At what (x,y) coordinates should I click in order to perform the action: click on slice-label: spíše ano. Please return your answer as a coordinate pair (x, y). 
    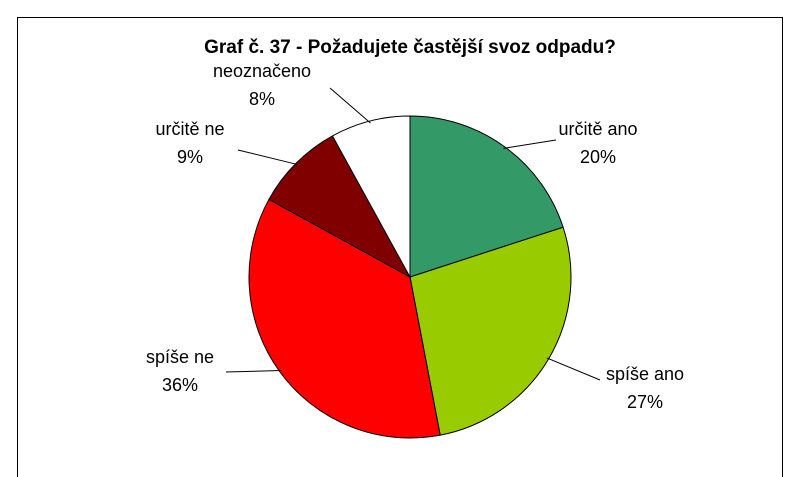
    Looking at the image, I should click on (645, 374).